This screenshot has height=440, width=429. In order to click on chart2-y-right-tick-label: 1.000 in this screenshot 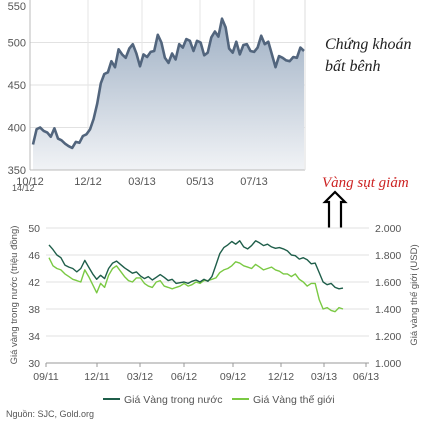, I will do `click(388, 364)`.